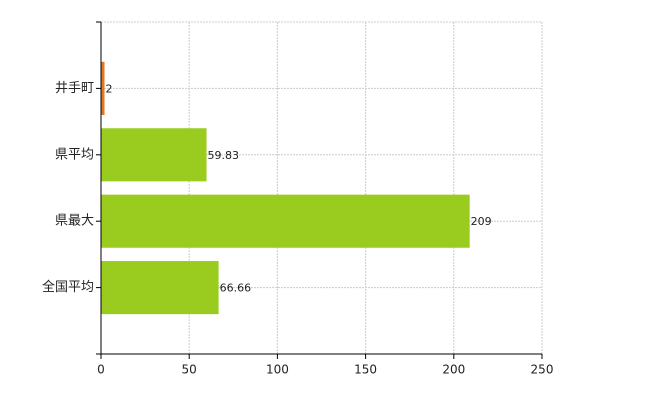 This screenshot has height=400, width=650. What do you see at coordinates (224, 155) in the screenshot?
I see `value-label: 59.83` at bounding box center [224, 155].